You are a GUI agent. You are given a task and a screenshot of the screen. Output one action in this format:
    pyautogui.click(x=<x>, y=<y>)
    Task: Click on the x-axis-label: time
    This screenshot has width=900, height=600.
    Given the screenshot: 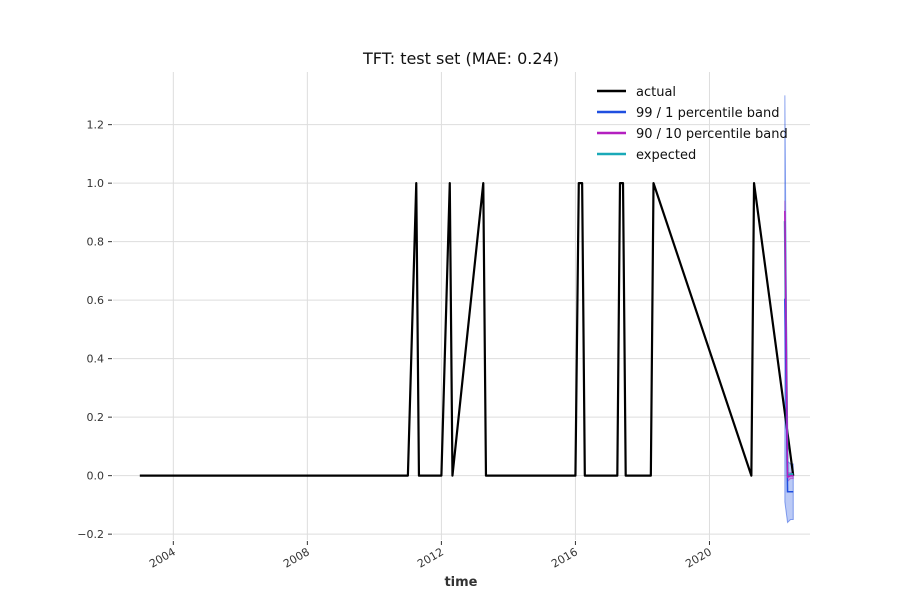 What is the action you would take?
    pyautogui.click(x=460, y=582)
    